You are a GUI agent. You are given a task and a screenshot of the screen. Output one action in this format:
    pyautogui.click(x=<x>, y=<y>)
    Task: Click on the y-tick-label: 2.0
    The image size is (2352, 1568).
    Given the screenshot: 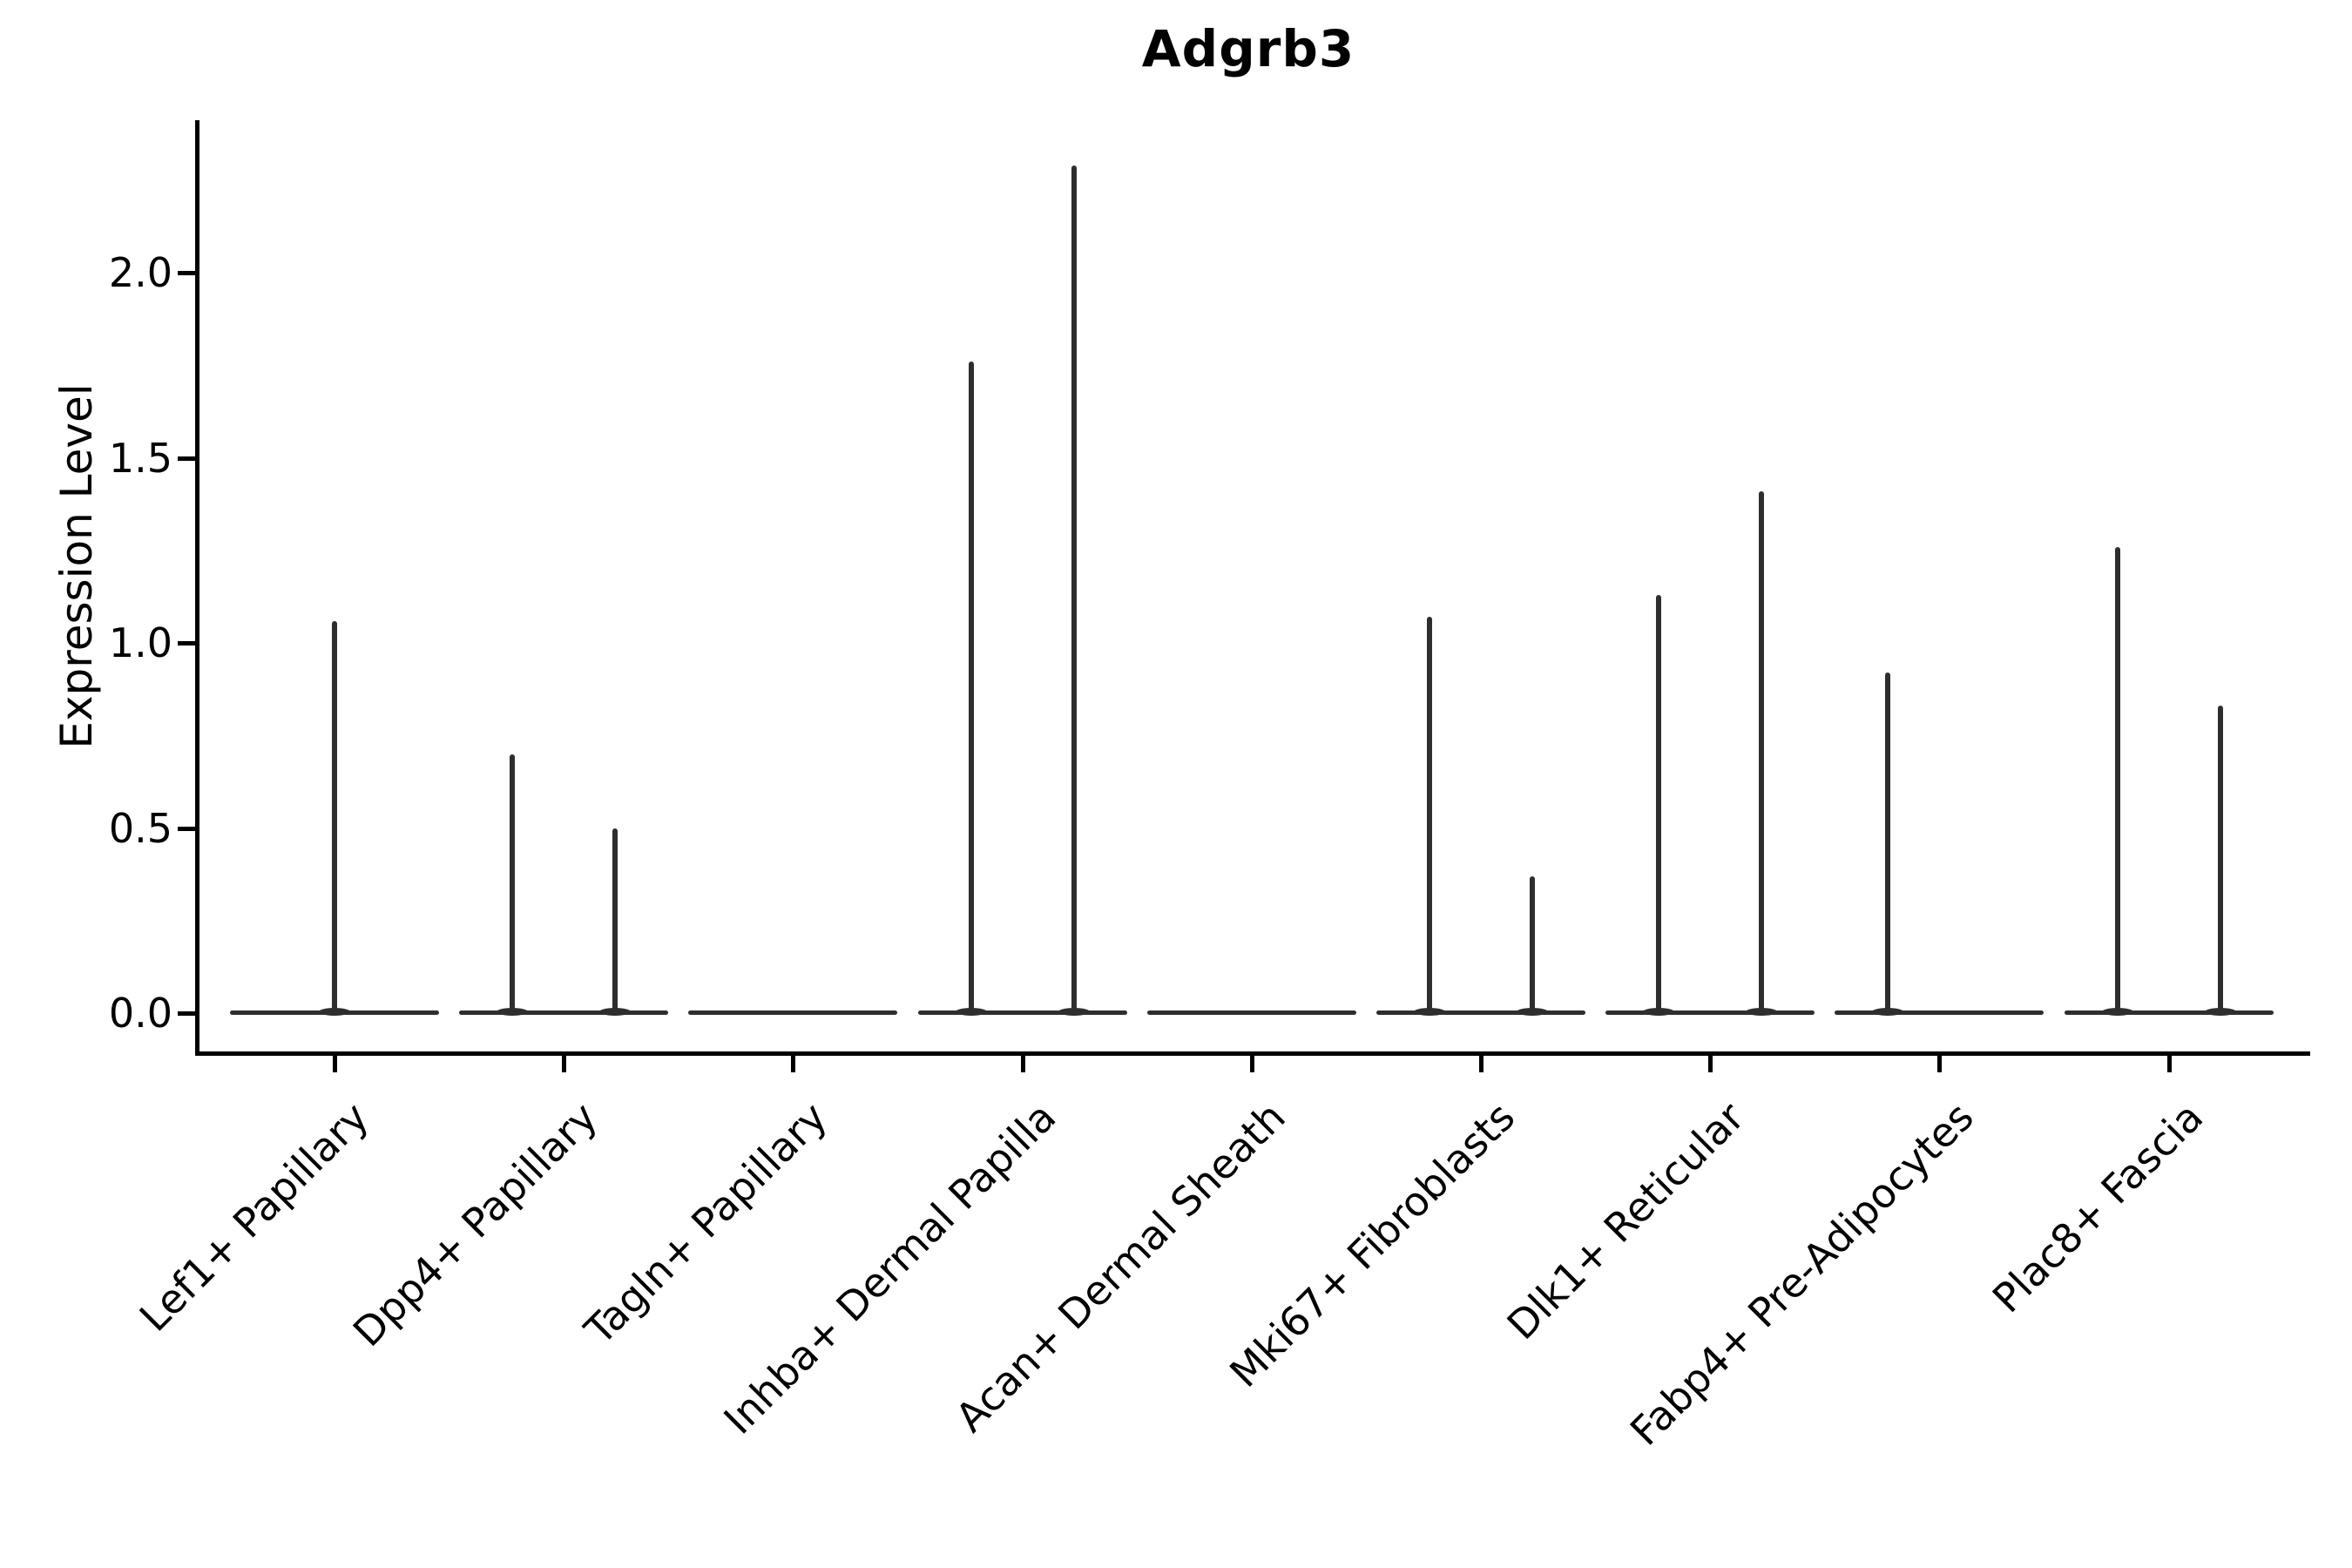 What is the action you would take?
    pyautogui.click(x=140, y=272)
    